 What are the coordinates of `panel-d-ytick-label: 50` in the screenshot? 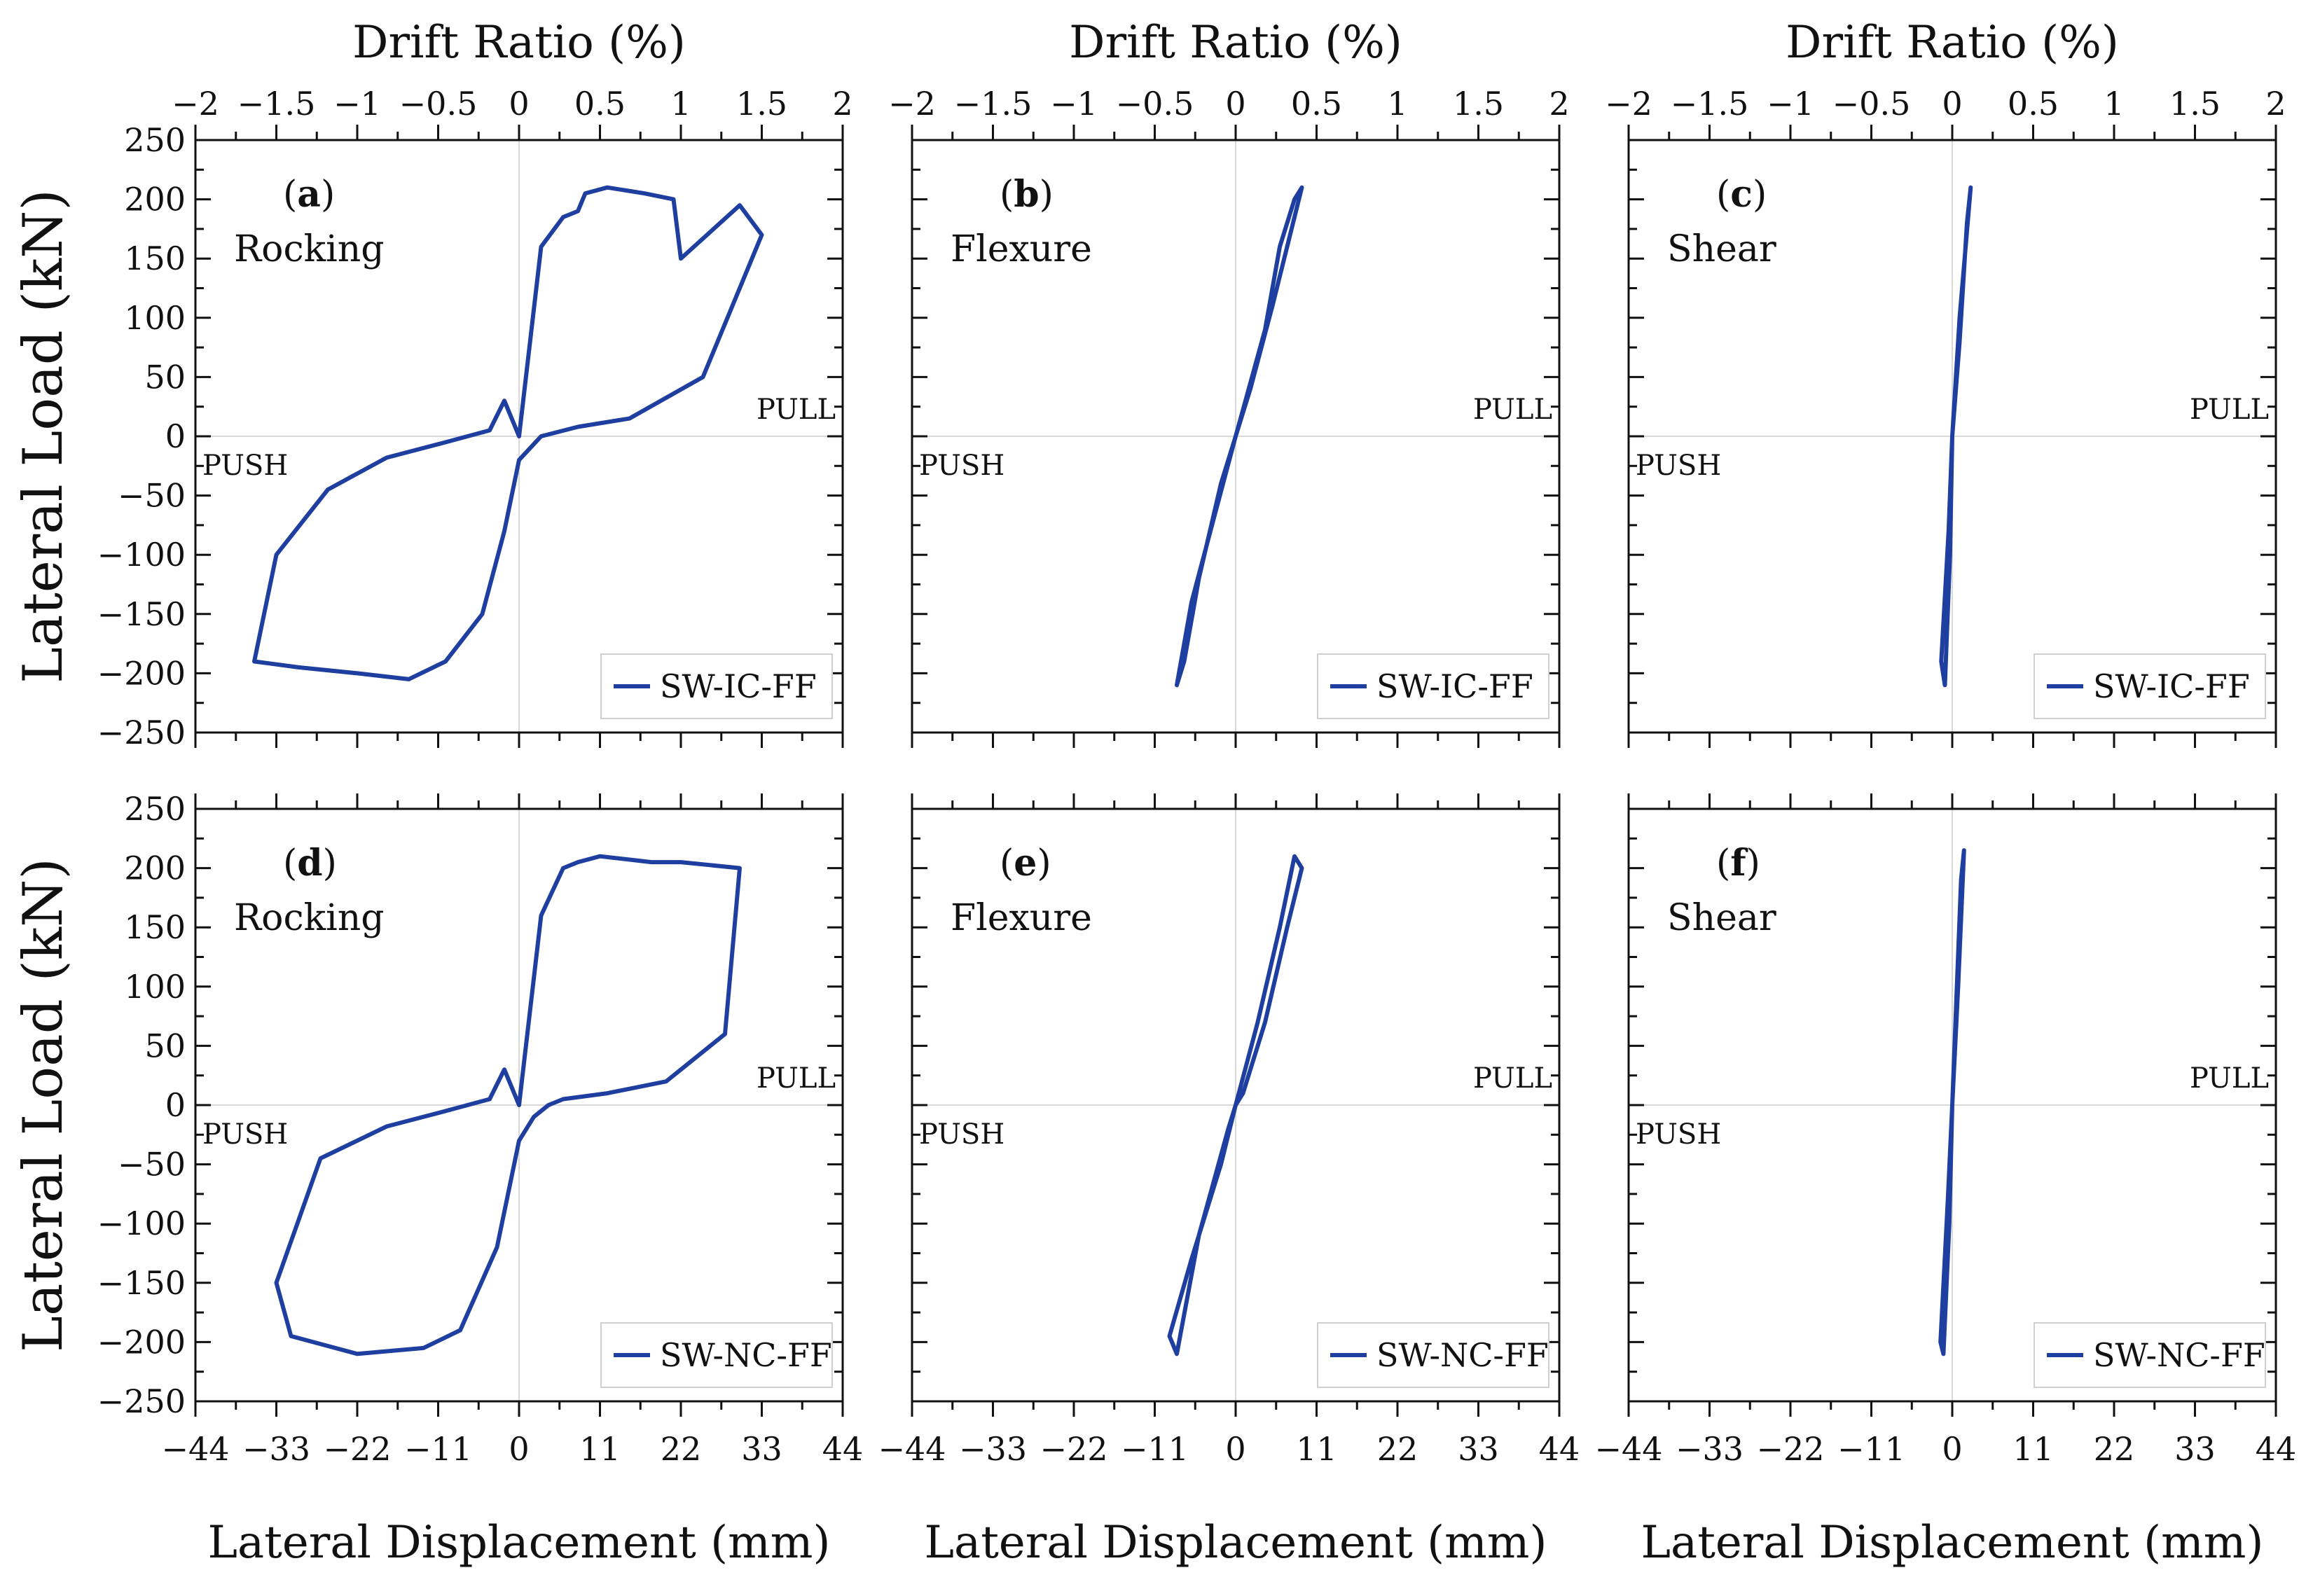 It's located at (165, 1045).